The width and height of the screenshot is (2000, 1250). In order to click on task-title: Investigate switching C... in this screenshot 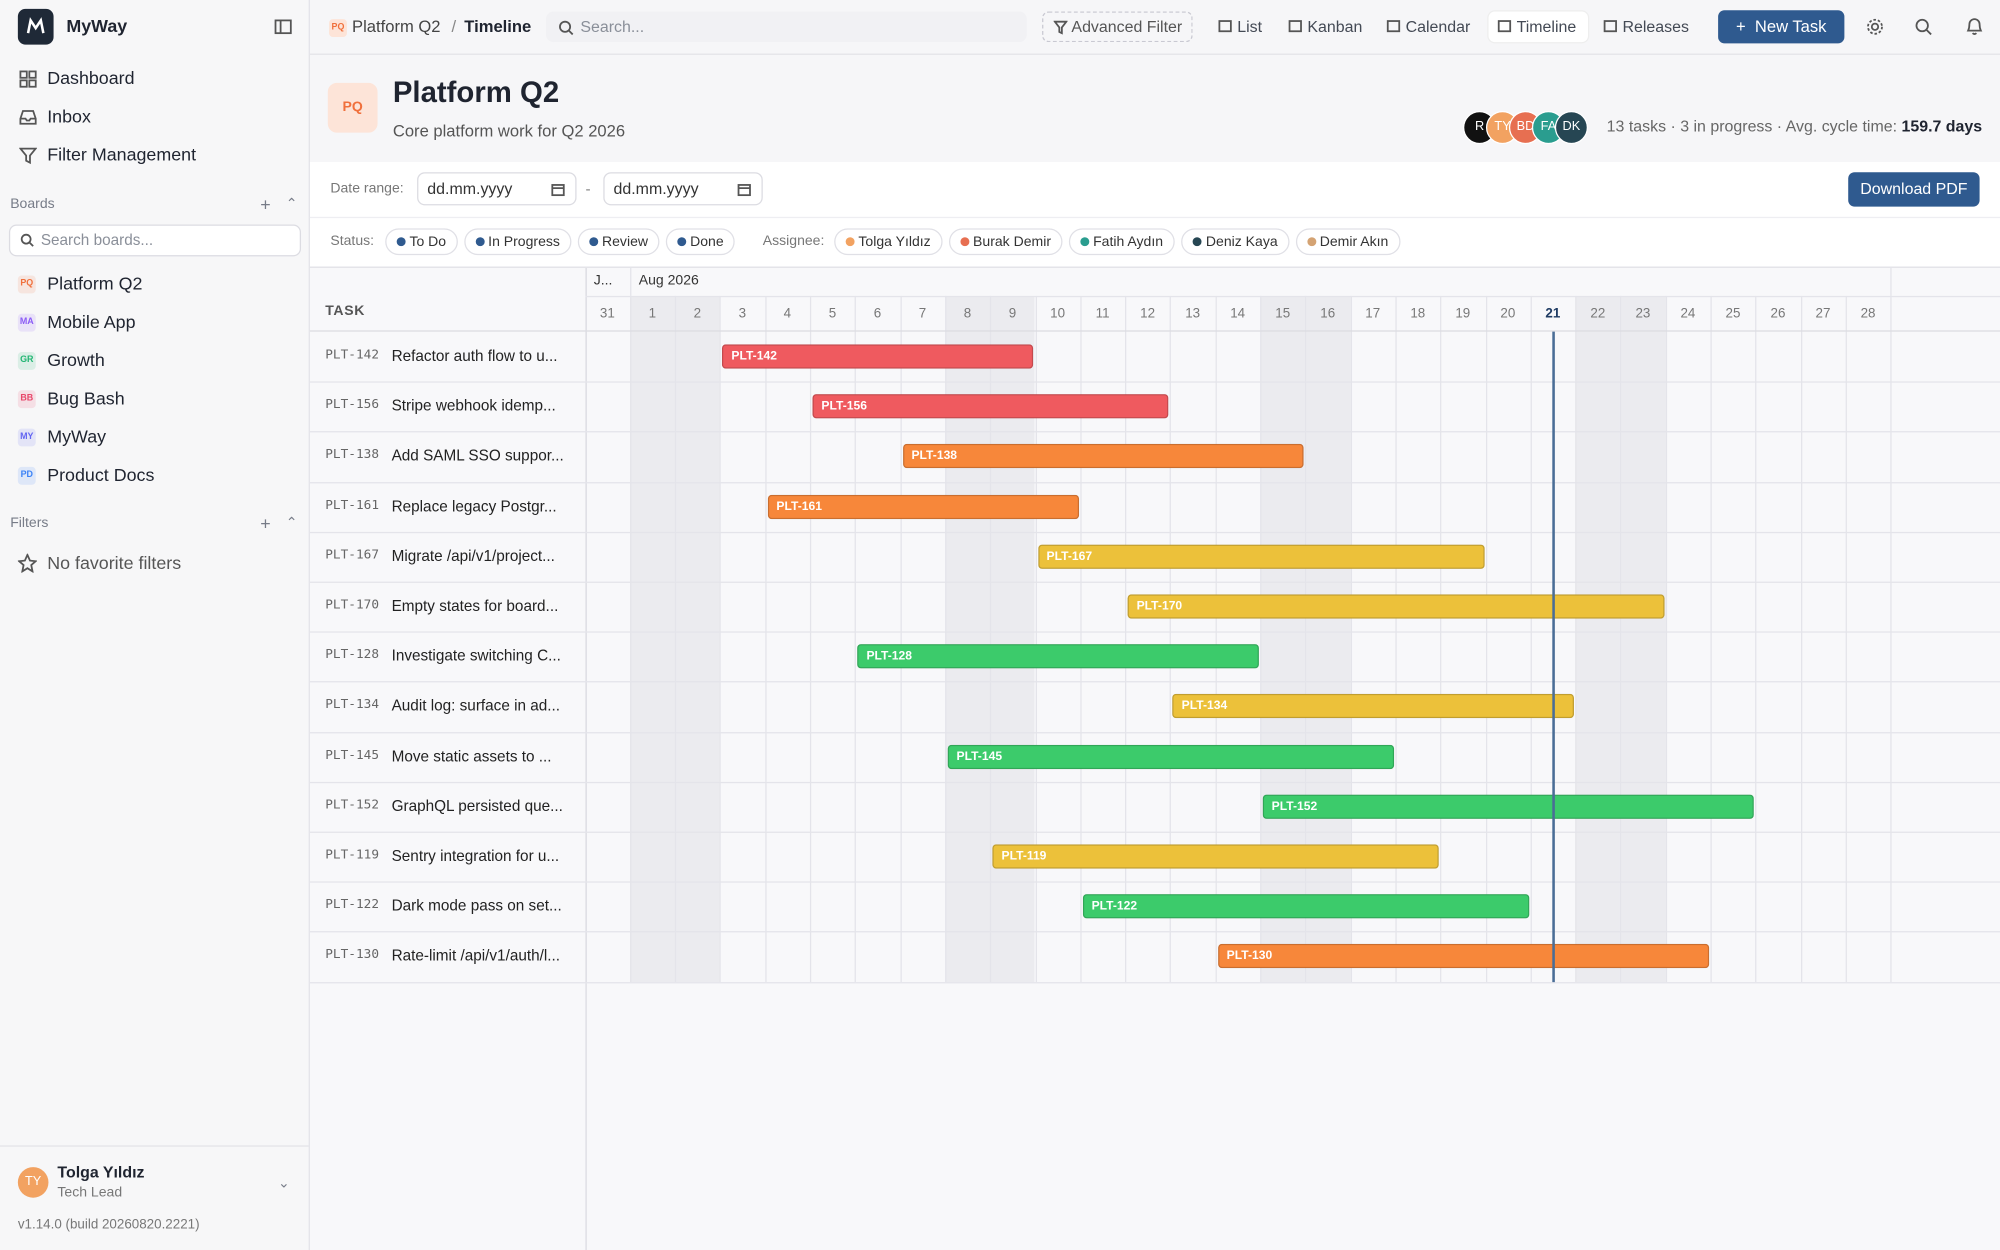, I will do `click(476, 655)`.